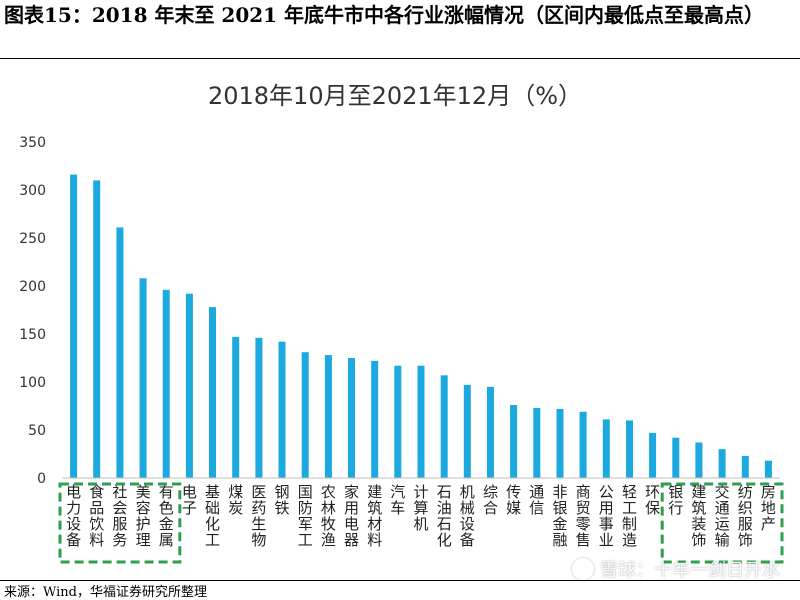  What do you see at coordinates (722, 516) in the screenshot?
I see `x-category-label: 交通运输` at bounding box center [722, 516].